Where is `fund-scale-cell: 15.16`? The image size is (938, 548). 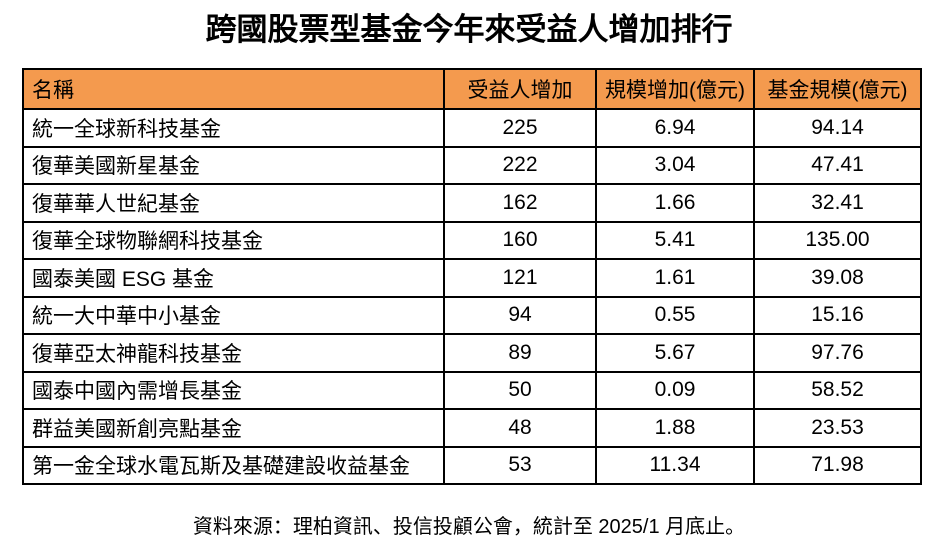 fund-scale-cell: 15.16 is located at coordinates (837, 315).